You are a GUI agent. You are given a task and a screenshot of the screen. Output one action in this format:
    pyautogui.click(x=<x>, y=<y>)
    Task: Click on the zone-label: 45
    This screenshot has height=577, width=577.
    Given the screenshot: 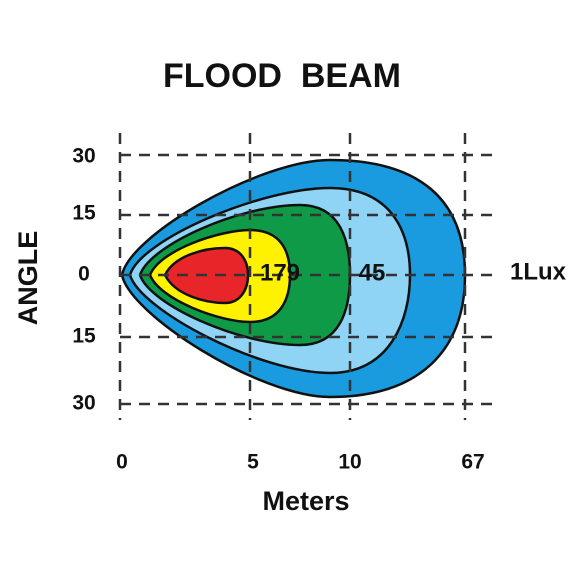 What is the action you would take?
    pyautogui.click(x=372, y=272)
    